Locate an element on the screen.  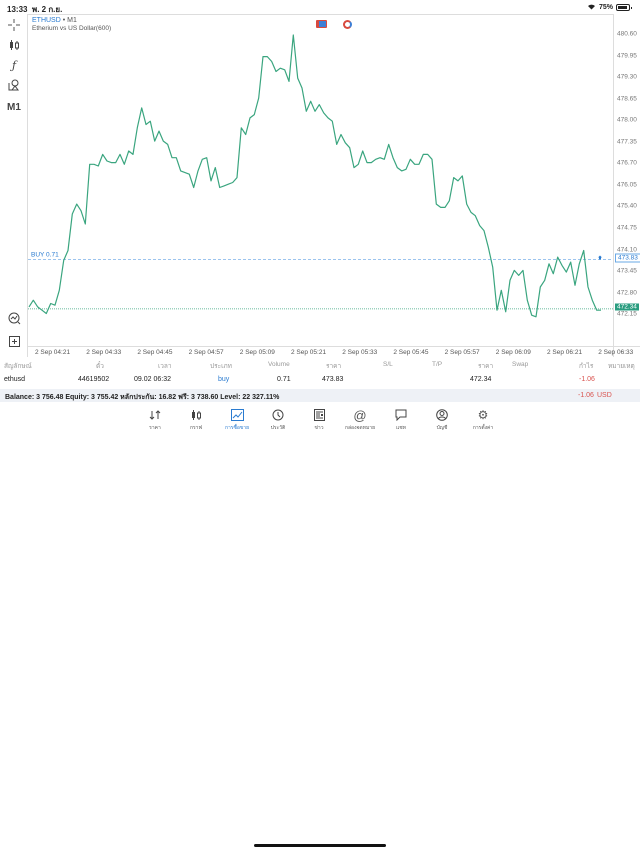
position-current-price: 472.34 is located at coordinates (481, 379).